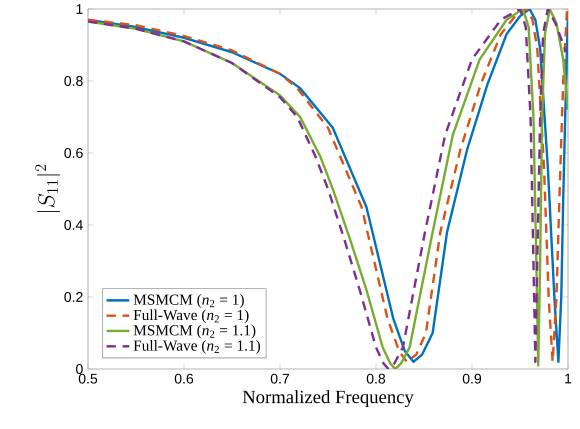  What do you see at coordinates (73, 81) in the screenshot?
I see `y-tick-label: 0.8` at bounding box center [73, 81].